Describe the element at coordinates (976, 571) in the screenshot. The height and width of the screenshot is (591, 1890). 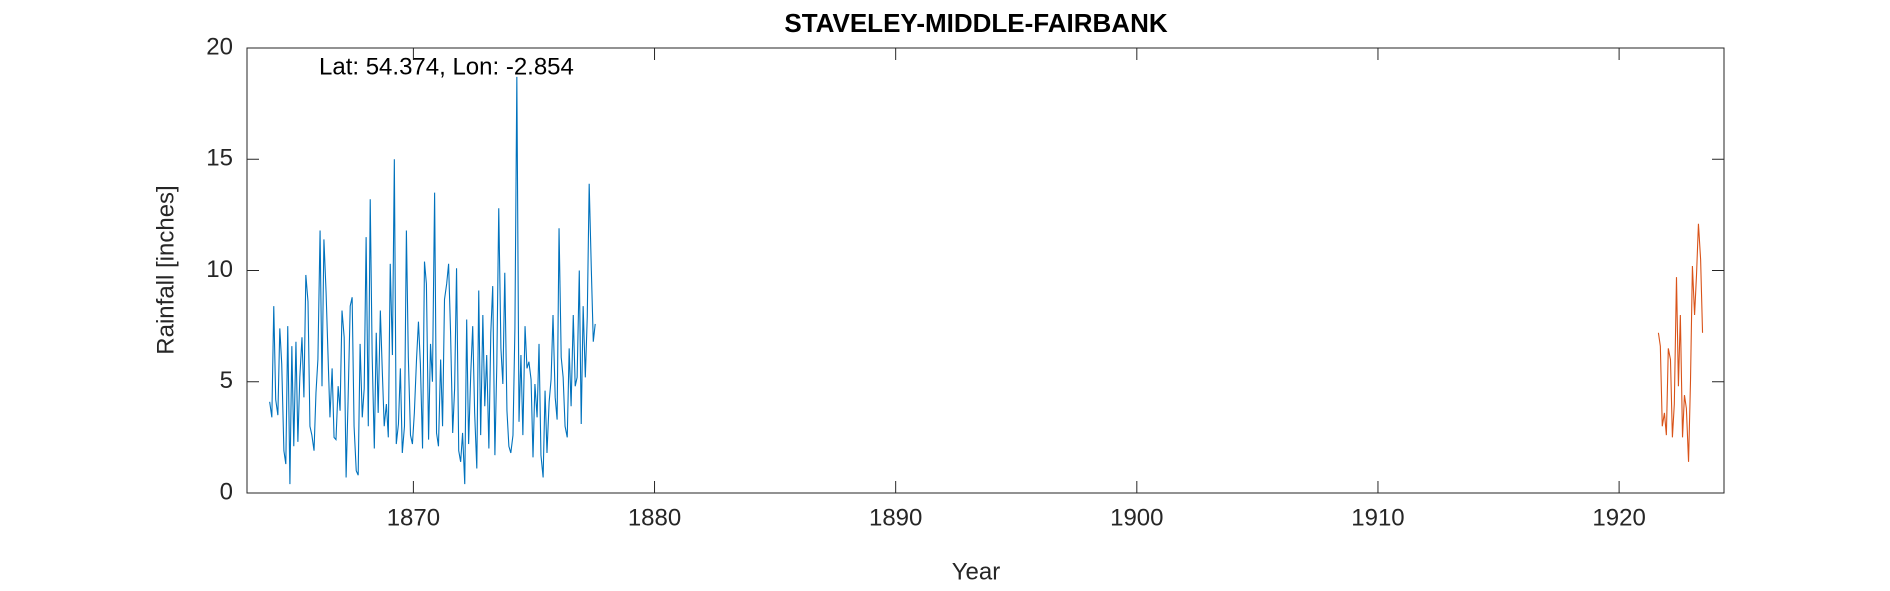
I see `x-axis-label: Year` at that location.